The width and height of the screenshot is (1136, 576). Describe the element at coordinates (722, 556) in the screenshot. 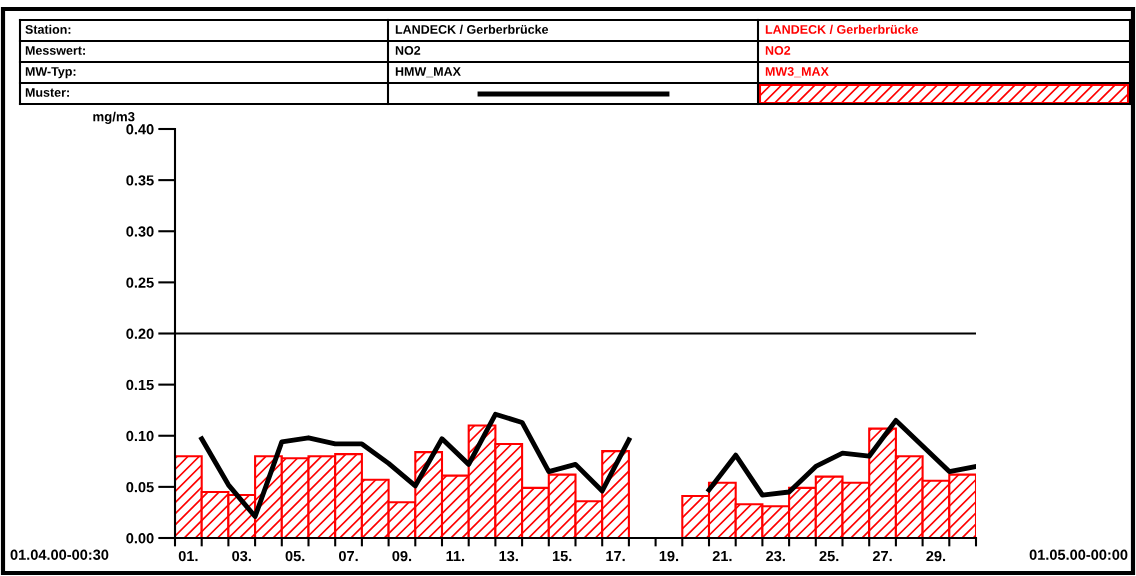

I see `x-tick-label: 21.` at that location.